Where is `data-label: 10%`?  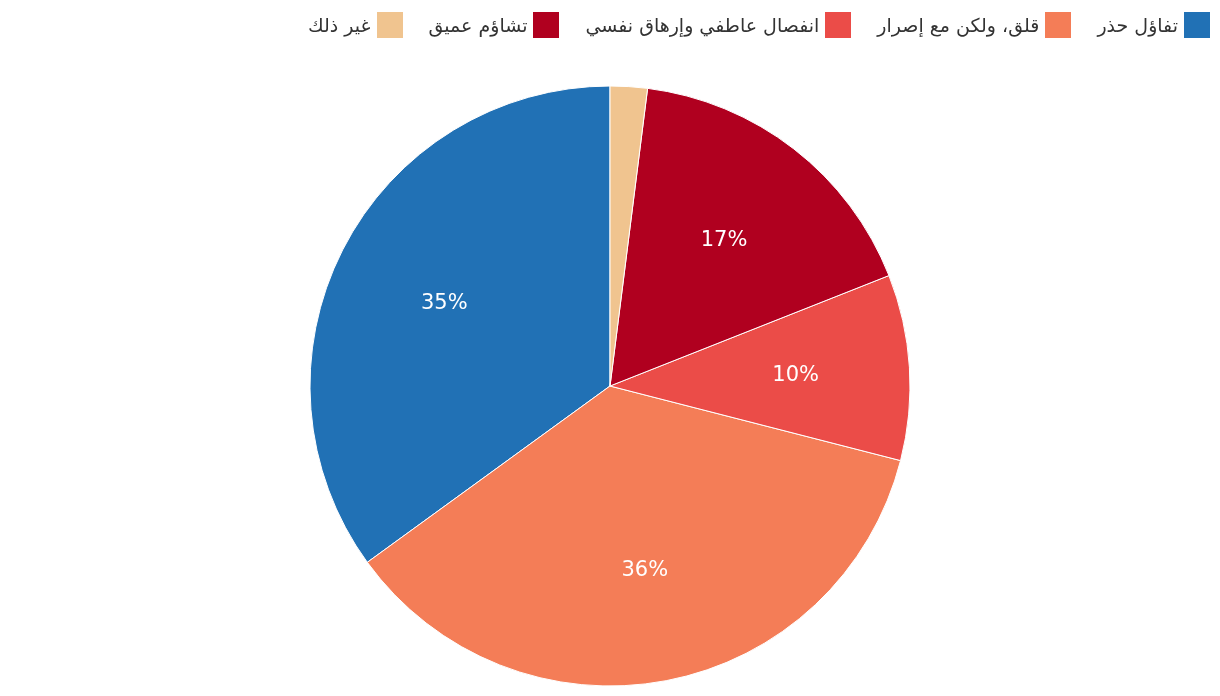
data-label: 10% is located at coordinates (795, 374).